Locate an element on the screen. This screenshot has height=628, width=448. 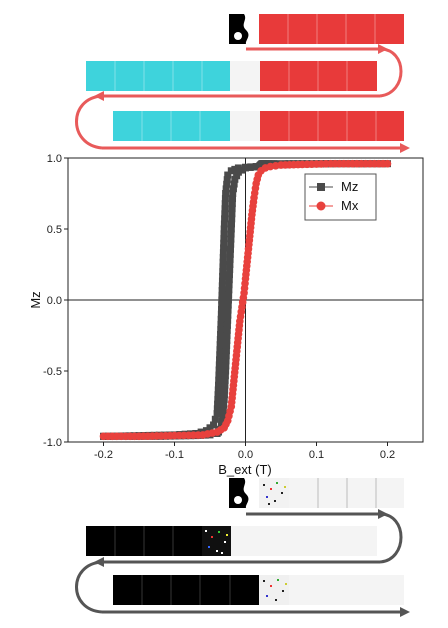
bottom-arrow-heads is located at coordinates (252, 563).